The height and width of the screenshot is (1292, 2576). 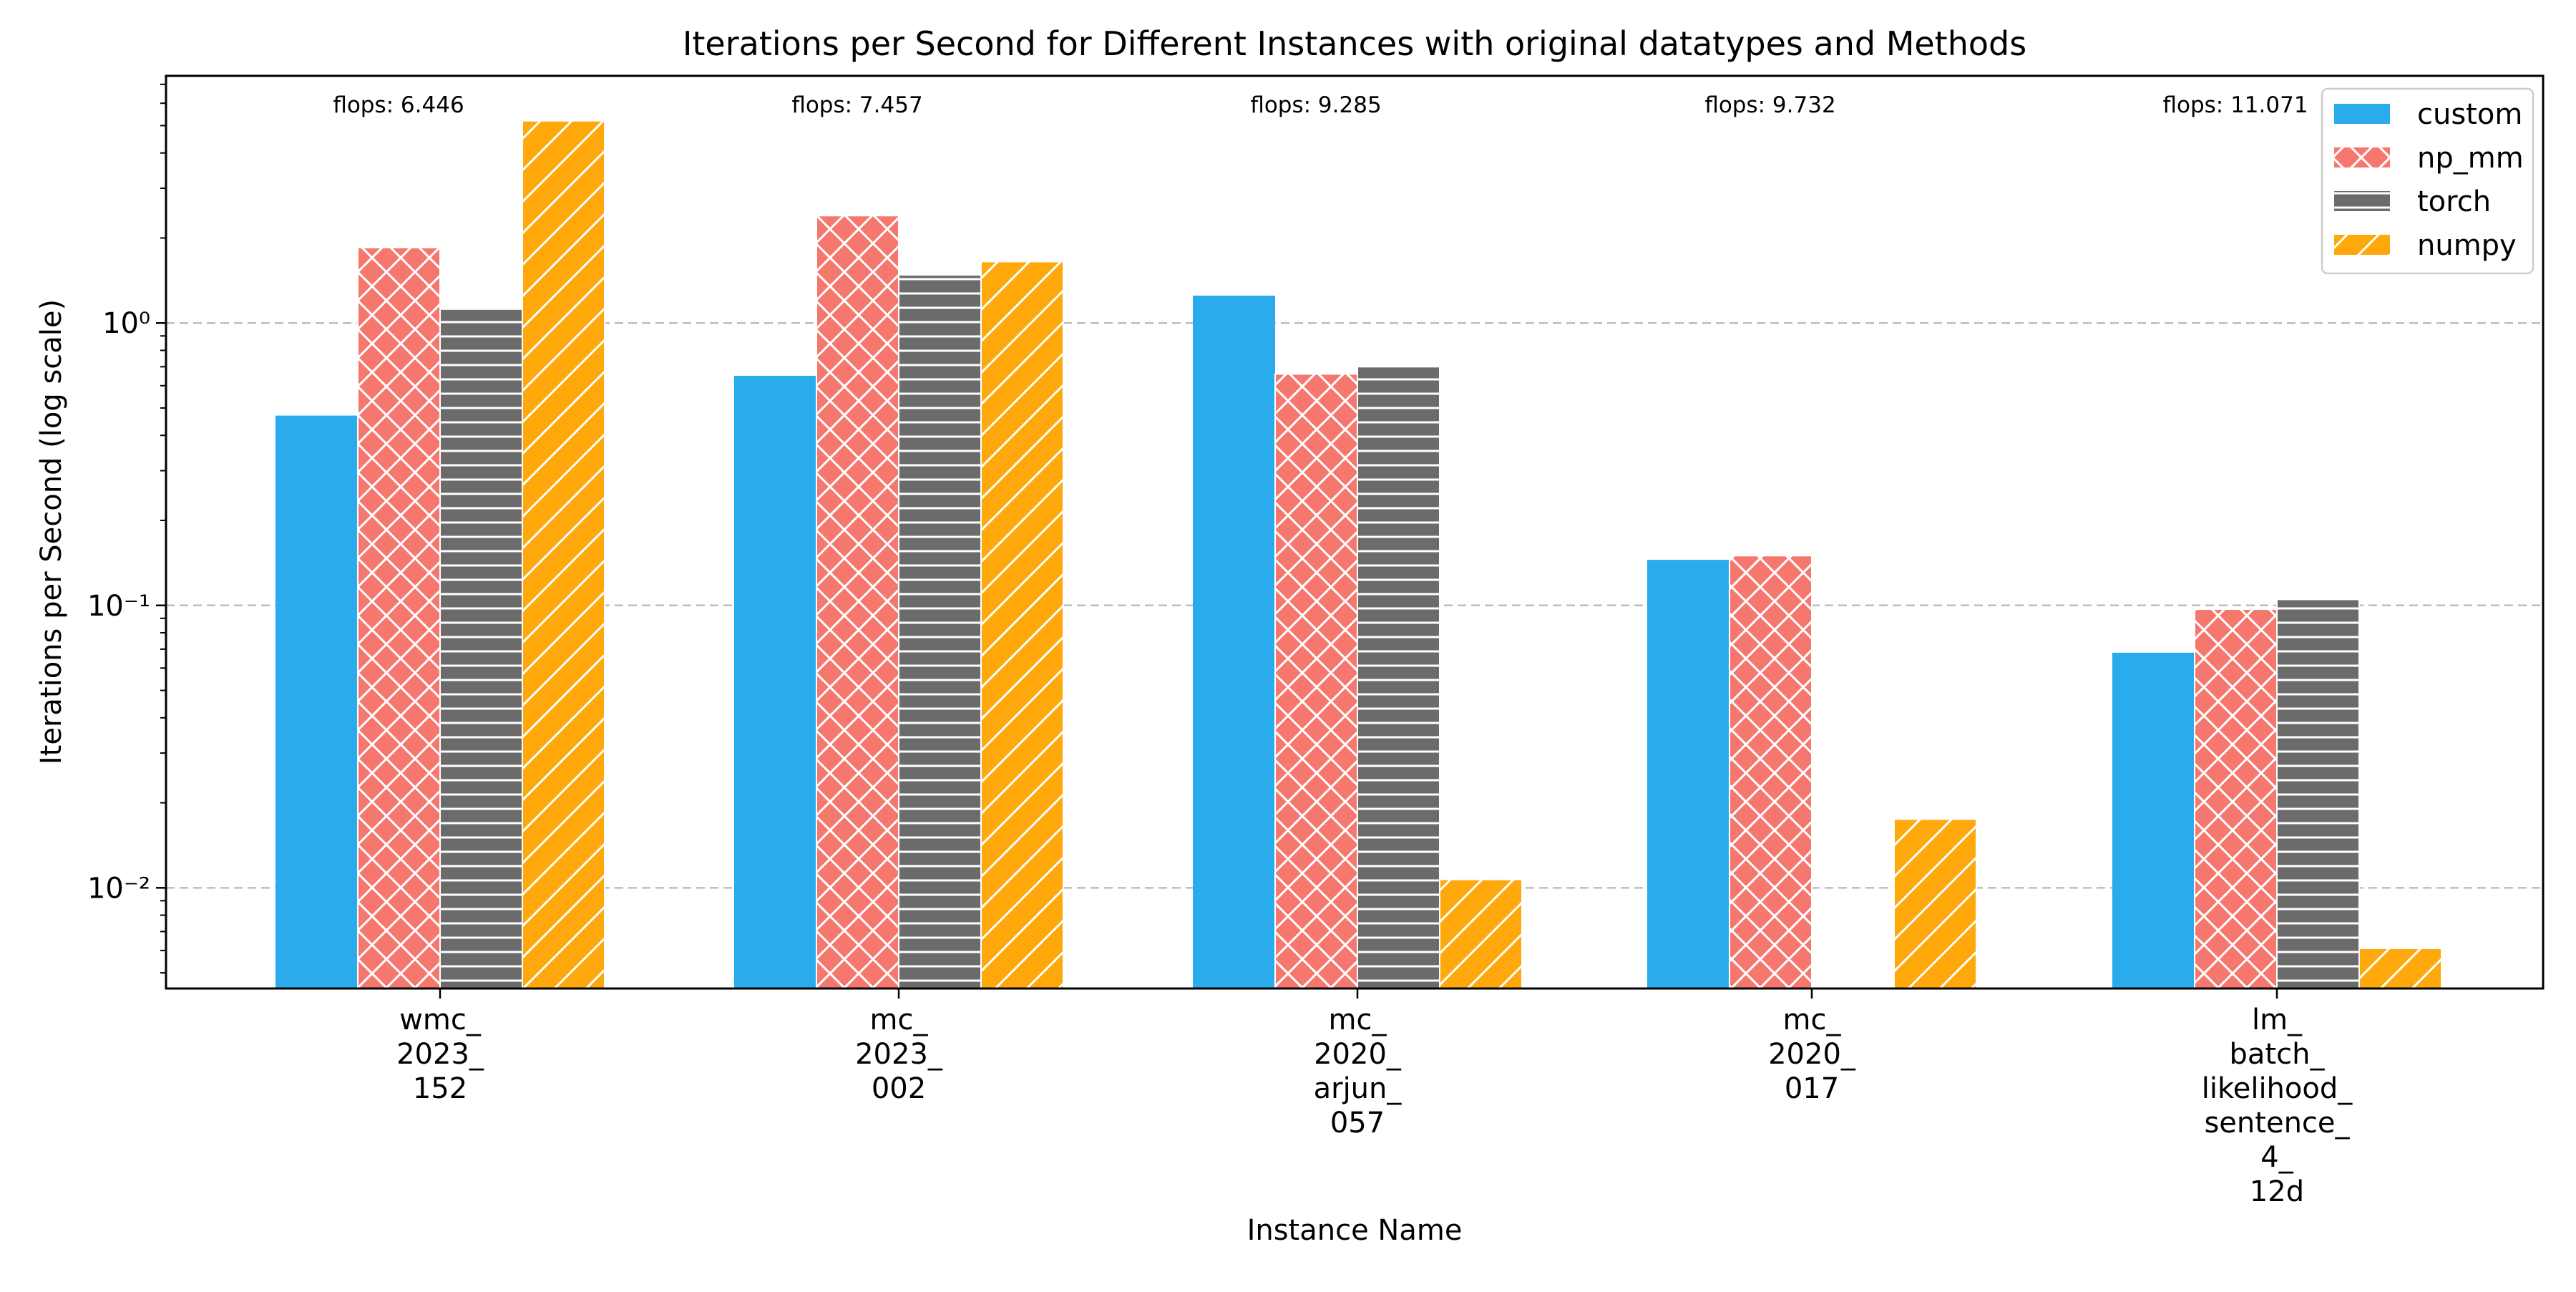 What do you see at coordinates (2470, 158) in the screenshot?
I see `legend-label-np_mm: np_mm` at bounding box center [2470, 158].